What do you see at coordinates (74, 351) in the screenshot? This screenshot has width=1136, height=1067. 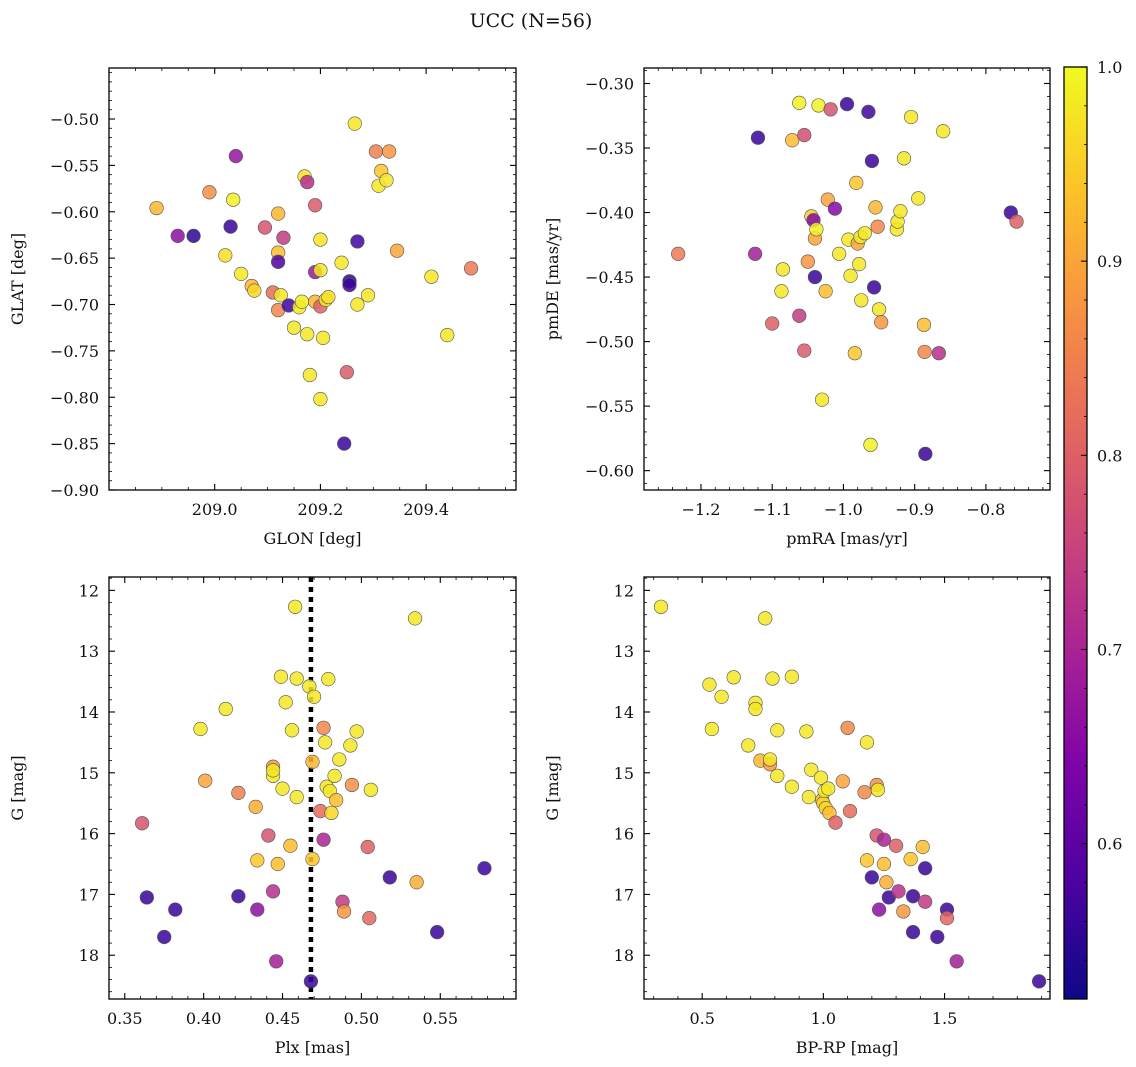 I see `y-tick-label: −0.75` at bounding box center [74, 351].